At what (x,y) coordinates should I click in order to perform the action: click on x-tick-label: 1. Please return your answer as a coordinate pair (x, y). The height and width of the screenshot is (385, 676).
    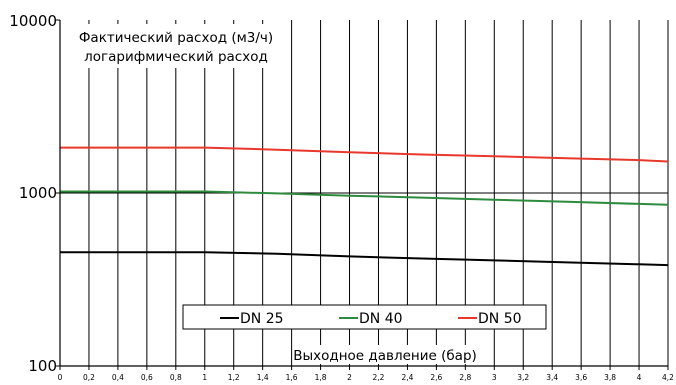
    Looking at the image, I should click on (204, 377).